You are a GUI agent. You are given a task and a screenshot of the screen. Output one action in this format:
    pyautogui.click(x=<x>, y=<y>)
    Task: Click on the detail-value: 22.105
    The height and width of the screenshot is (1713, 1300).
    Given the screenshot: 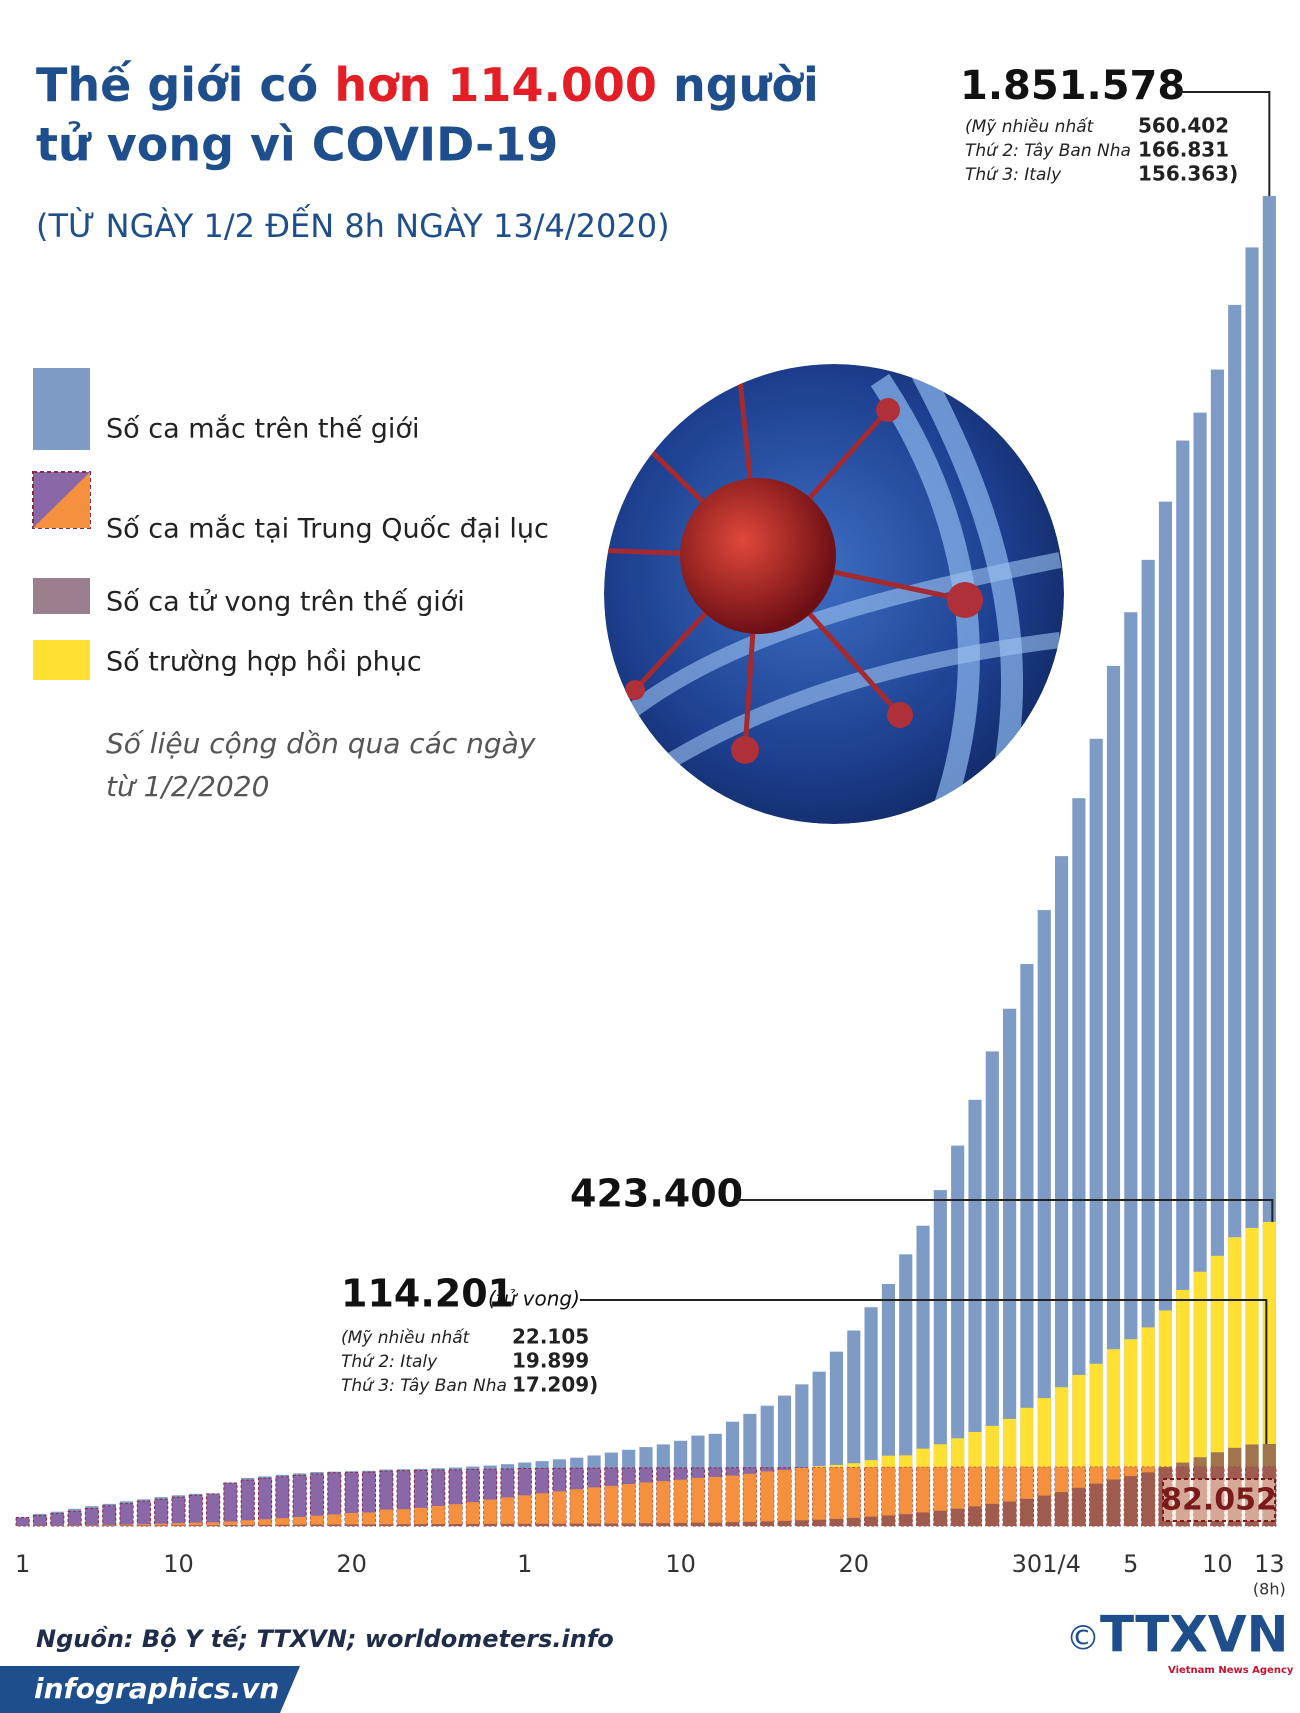 What is the action you would take?
    pyautogui.click(x=550, y=1337)
    